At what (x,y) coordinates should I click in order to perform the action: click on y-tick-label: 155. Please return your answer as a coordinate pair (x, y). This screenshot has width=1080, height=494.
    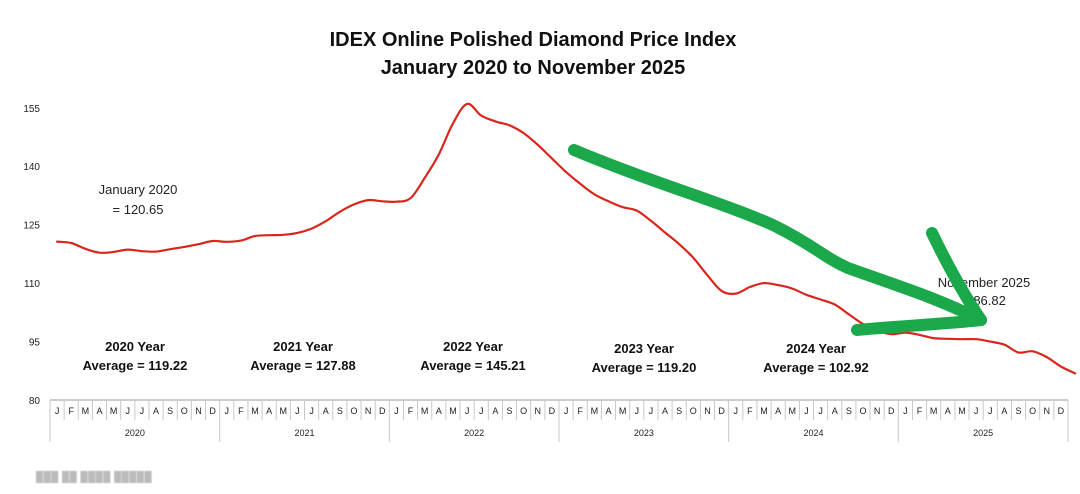
    Looking at the image, I should click on (31, 109).